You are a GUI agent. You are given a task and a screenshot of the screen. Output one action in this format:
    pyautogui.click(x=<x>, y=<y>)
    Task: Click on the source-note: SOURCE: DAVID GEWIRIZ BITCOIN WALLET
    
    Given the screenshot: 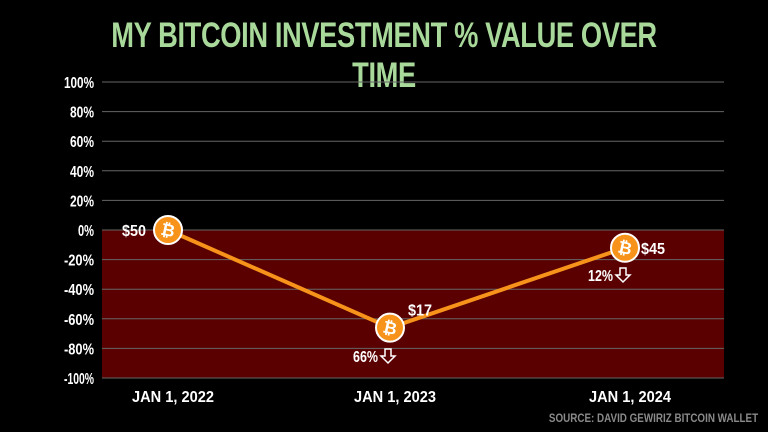 What is the action you would take?
    pyautogui.click(x=653, y=418)
    